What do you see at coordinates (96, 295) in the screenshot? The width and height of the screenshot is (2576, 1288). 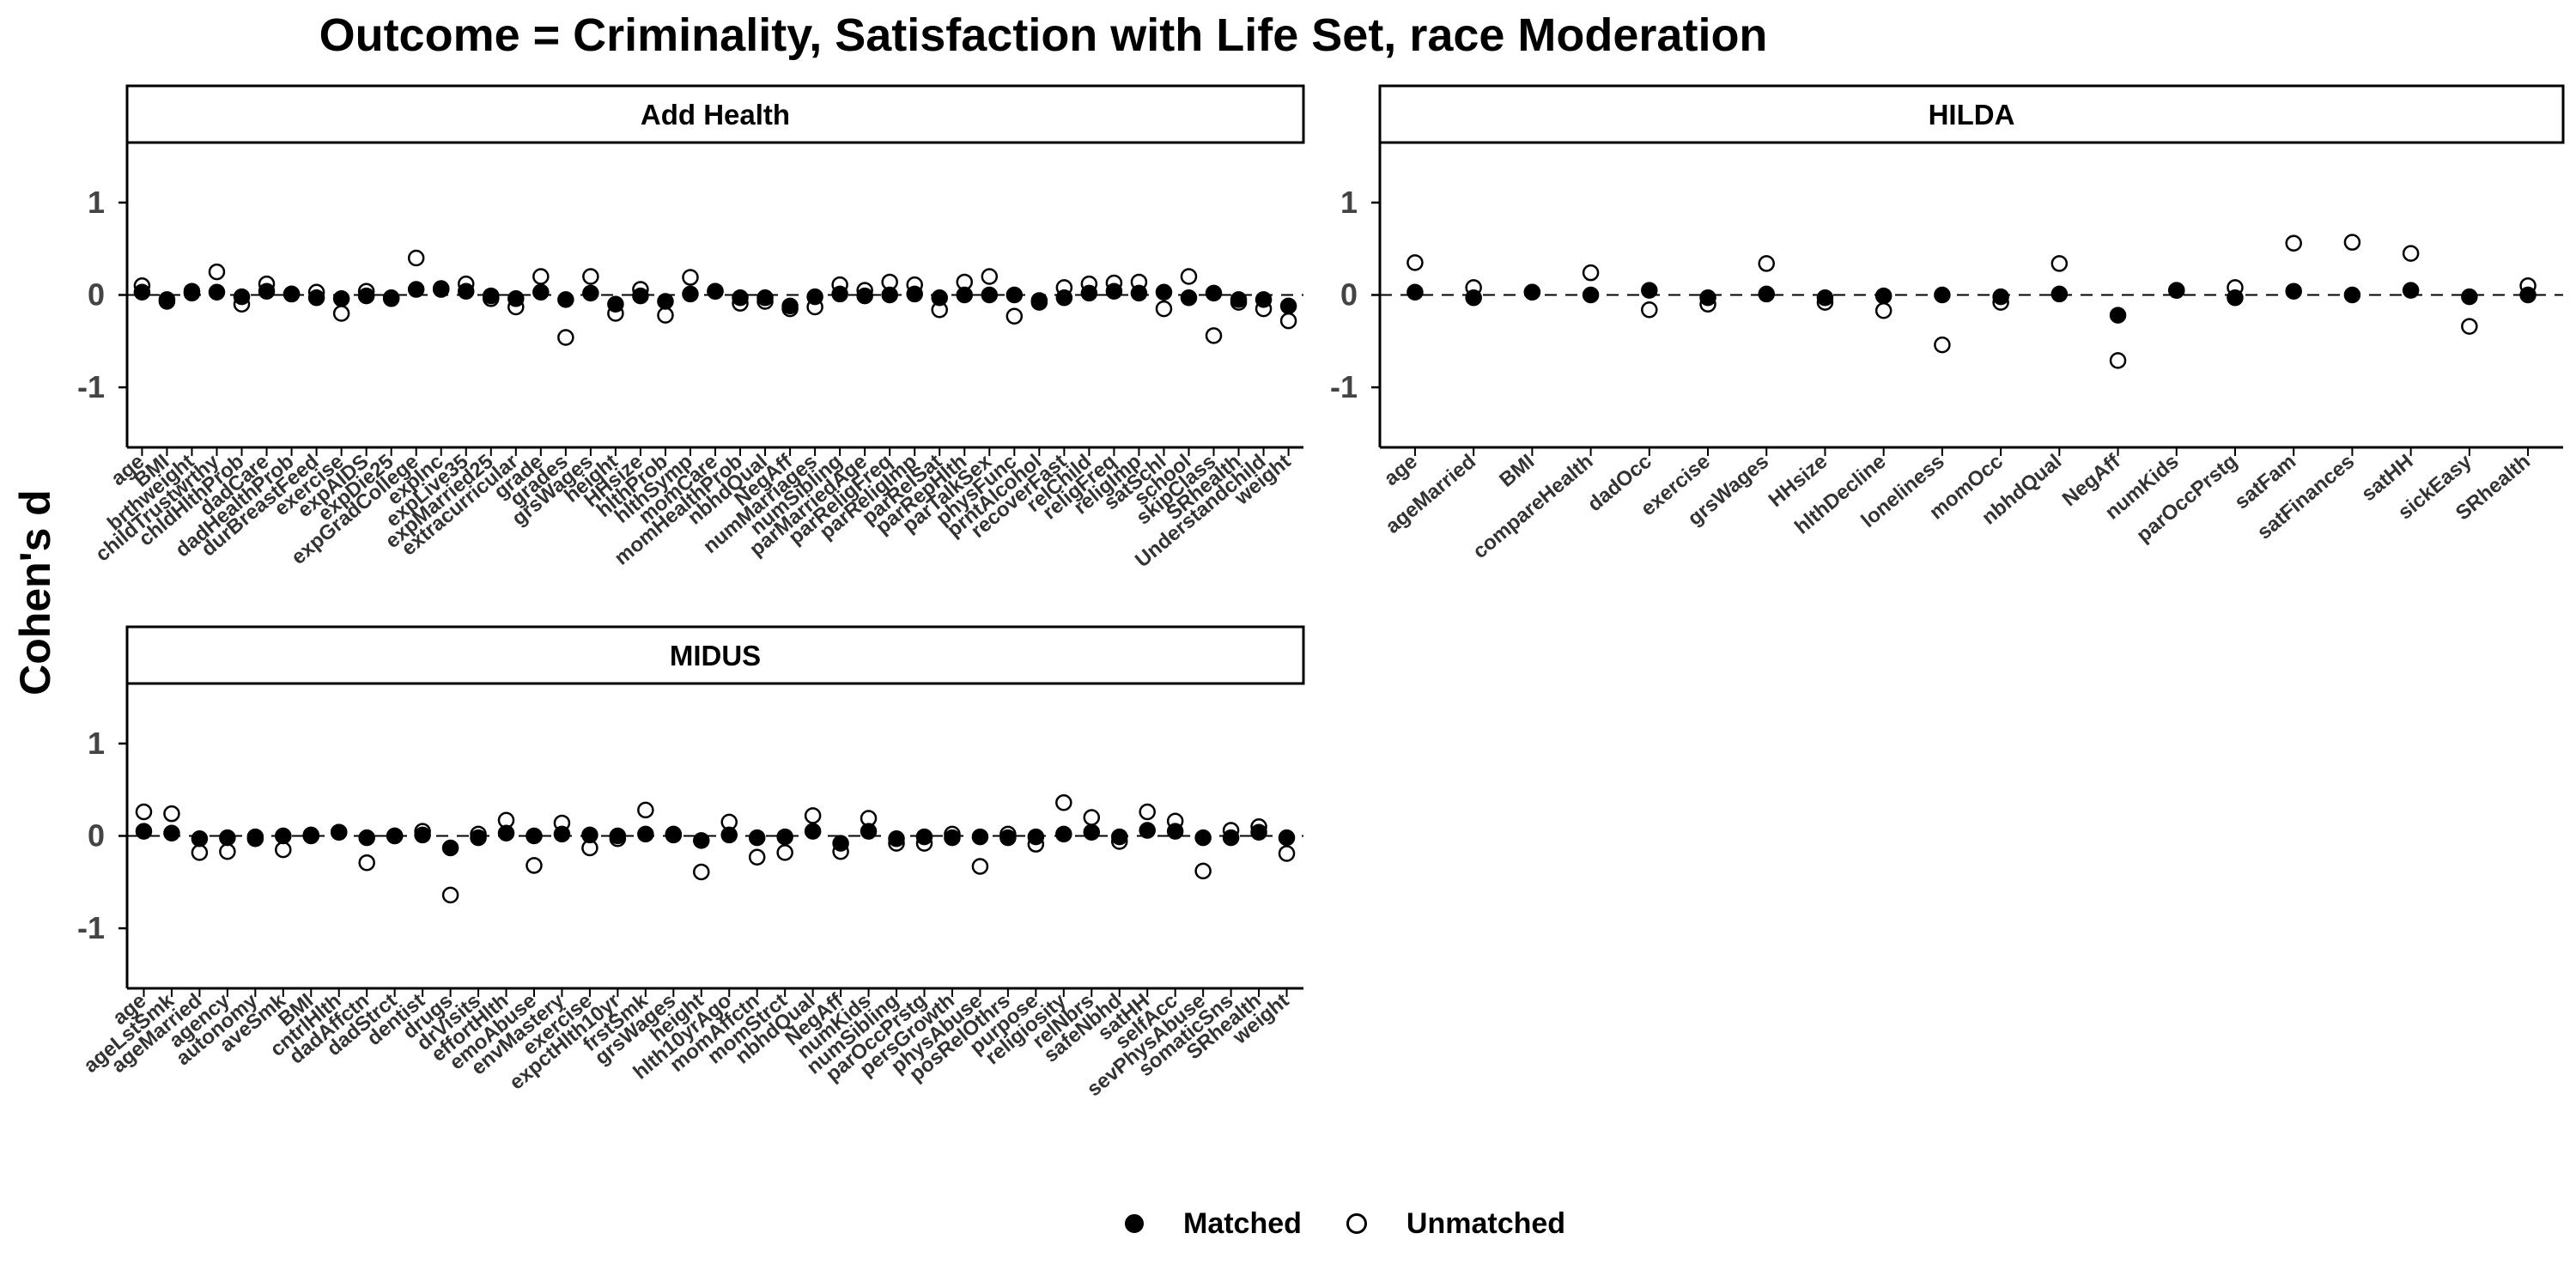 I see `y-tick-label-add-health: 0` at bounding box center [96, 295].